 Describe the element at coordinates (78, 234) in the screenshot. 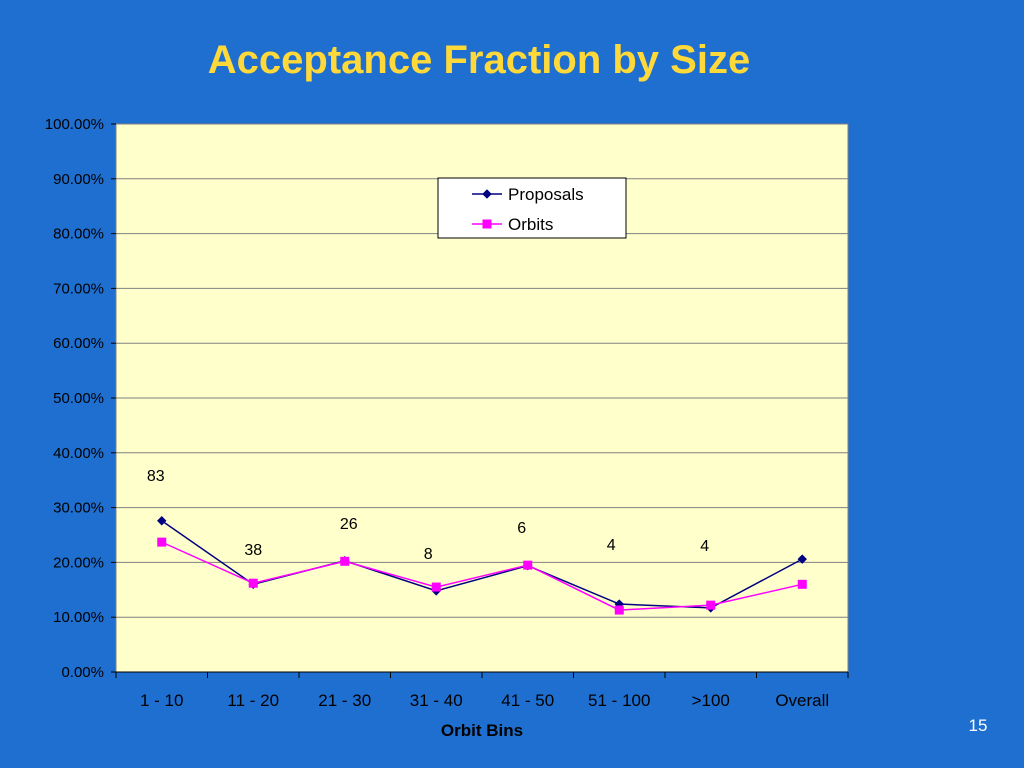

I see `y-tick-label: 80.00%` at that location.